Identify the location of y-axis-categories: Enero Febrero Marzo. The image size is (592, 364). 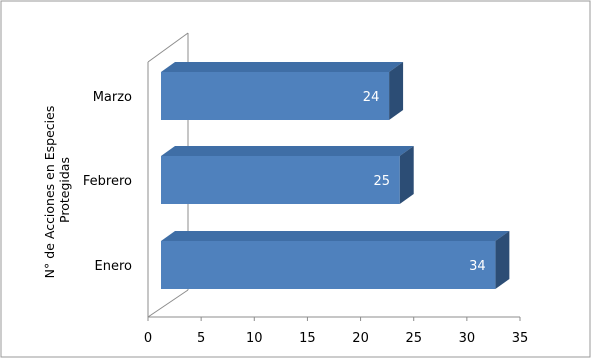
(107, 182).